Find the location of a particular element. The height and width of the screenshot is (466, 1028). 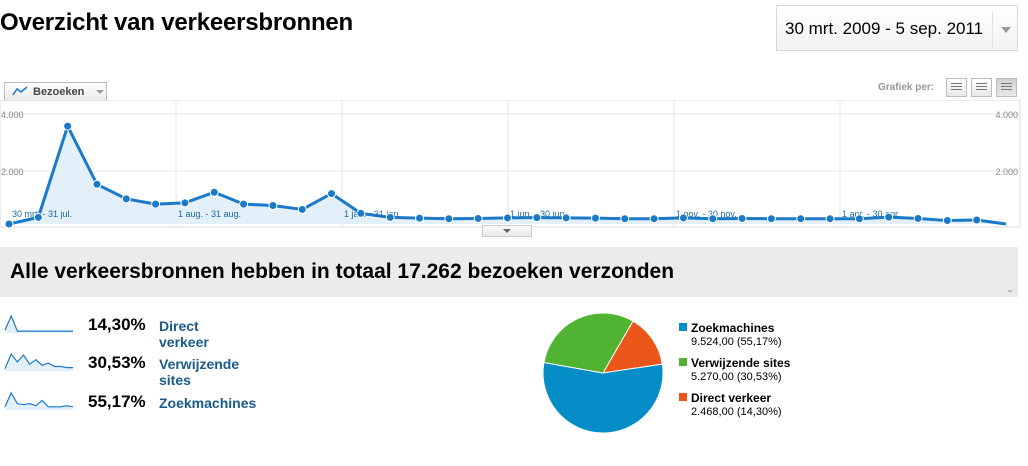

sparkline-referral is located at coordinates (38, 361).